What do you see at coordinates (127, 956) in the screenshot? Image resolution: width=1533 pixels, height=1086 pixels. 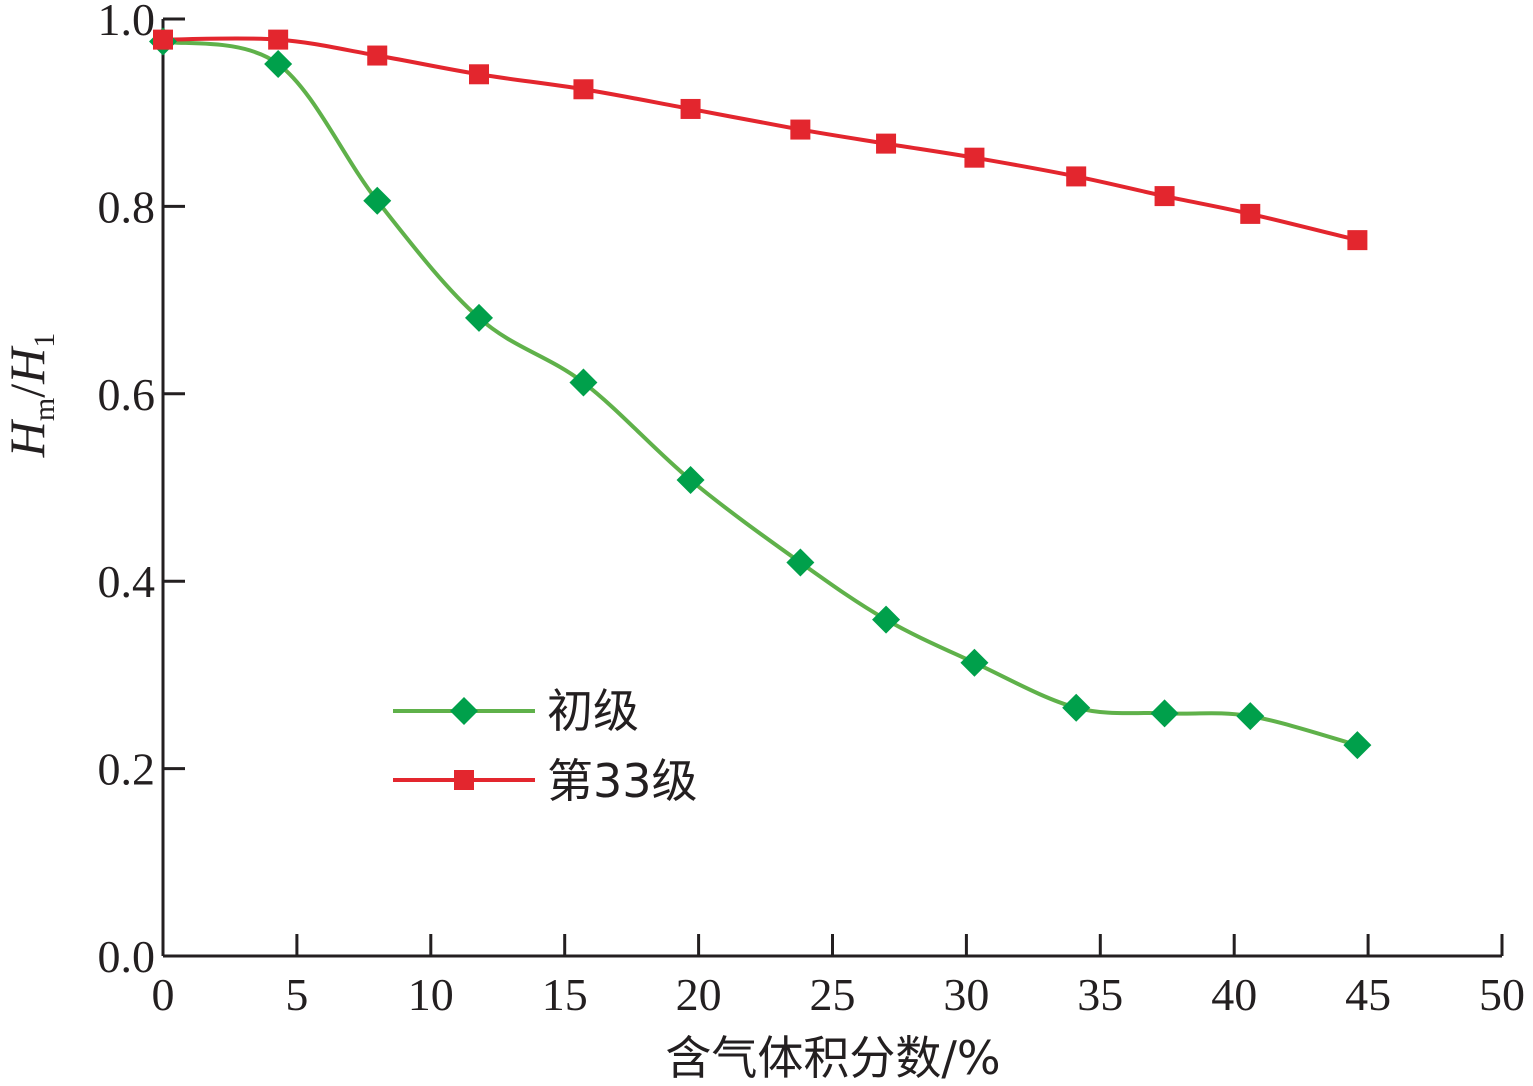 I see `y-tick-label: 0.0` at bounding box center [127, 956].